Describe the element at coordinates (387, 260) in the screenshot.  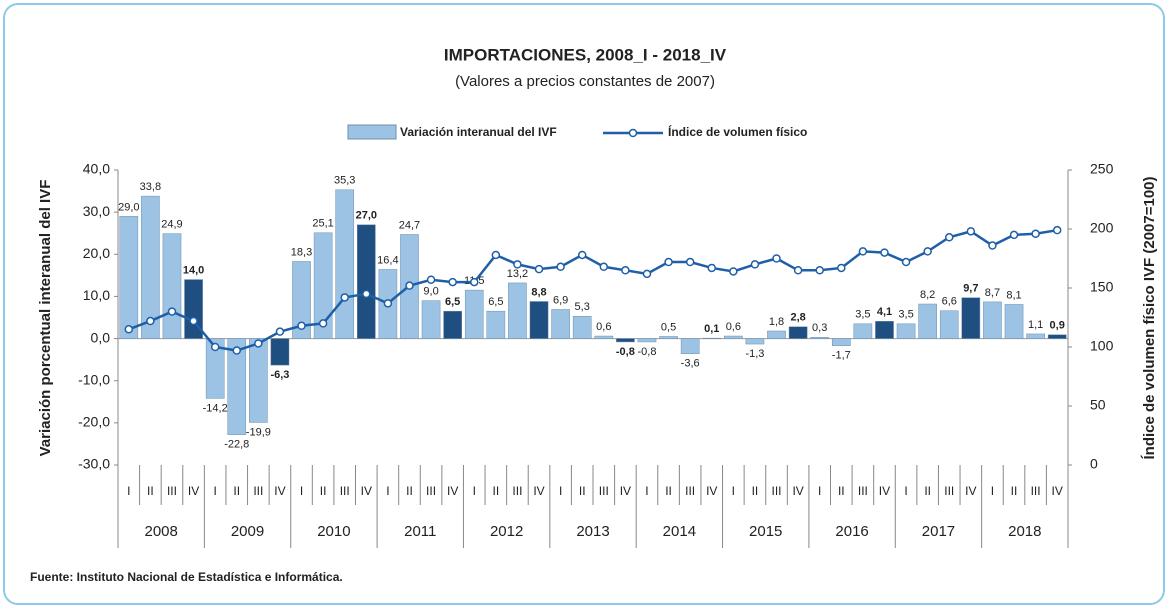
I see `data-label: 16,4` at that location.